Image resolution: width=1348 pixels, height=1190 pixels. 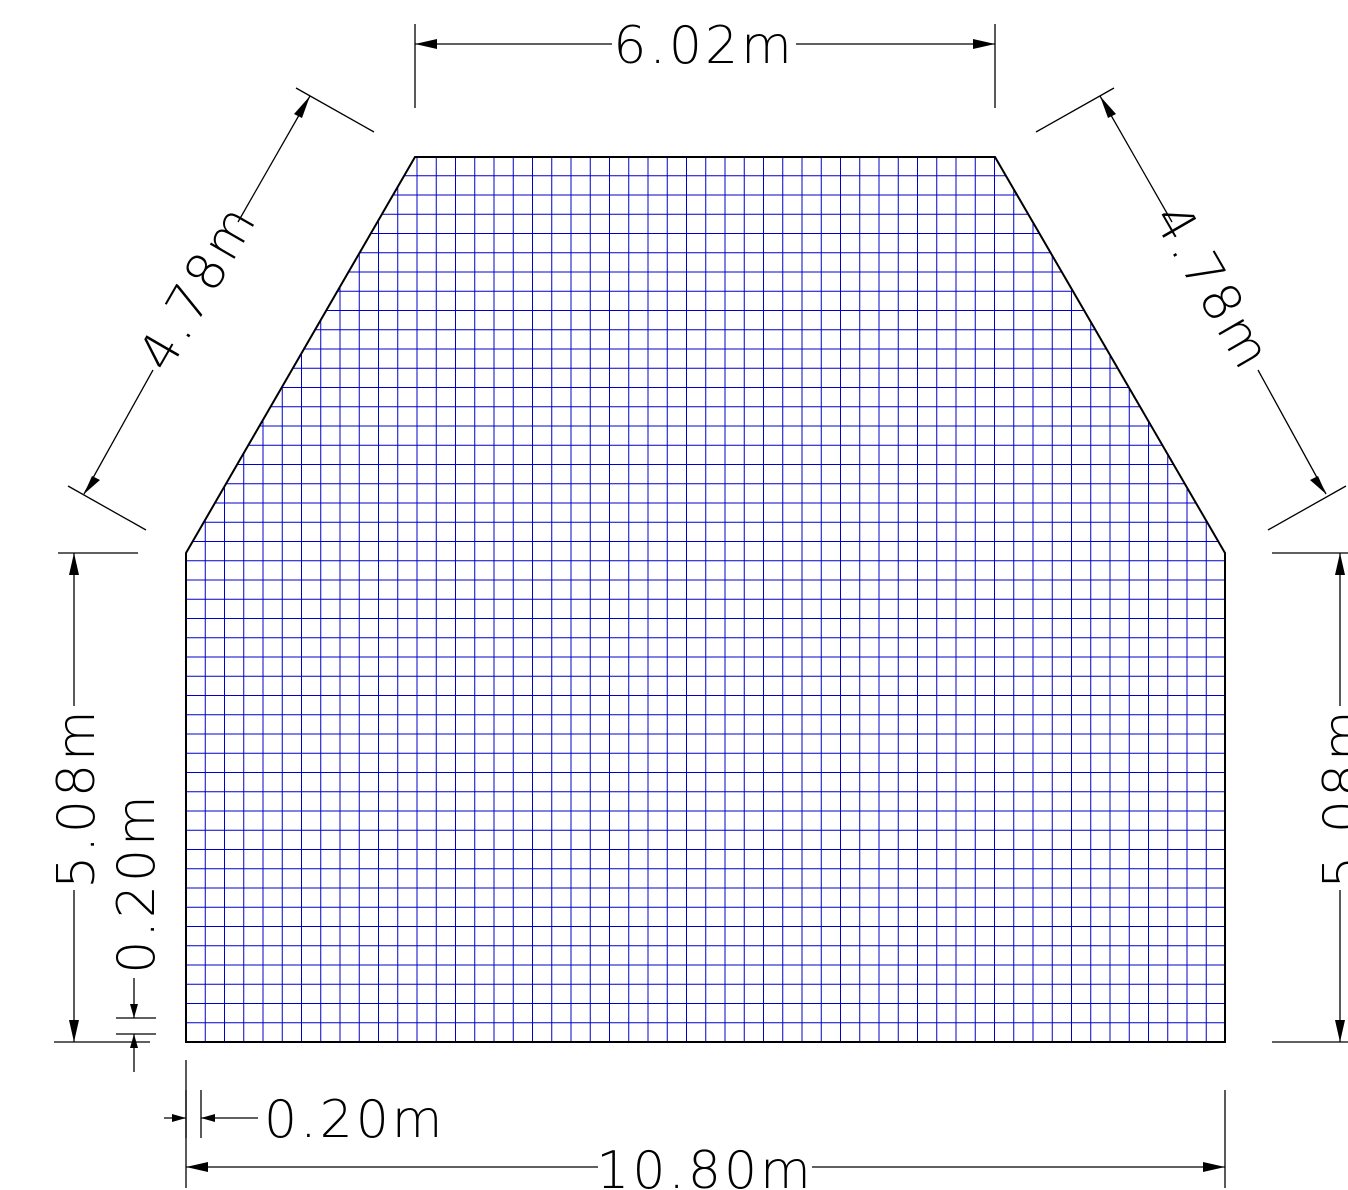 I want to click on left-slope-label: 4.78m, so click(x=198, y=287).